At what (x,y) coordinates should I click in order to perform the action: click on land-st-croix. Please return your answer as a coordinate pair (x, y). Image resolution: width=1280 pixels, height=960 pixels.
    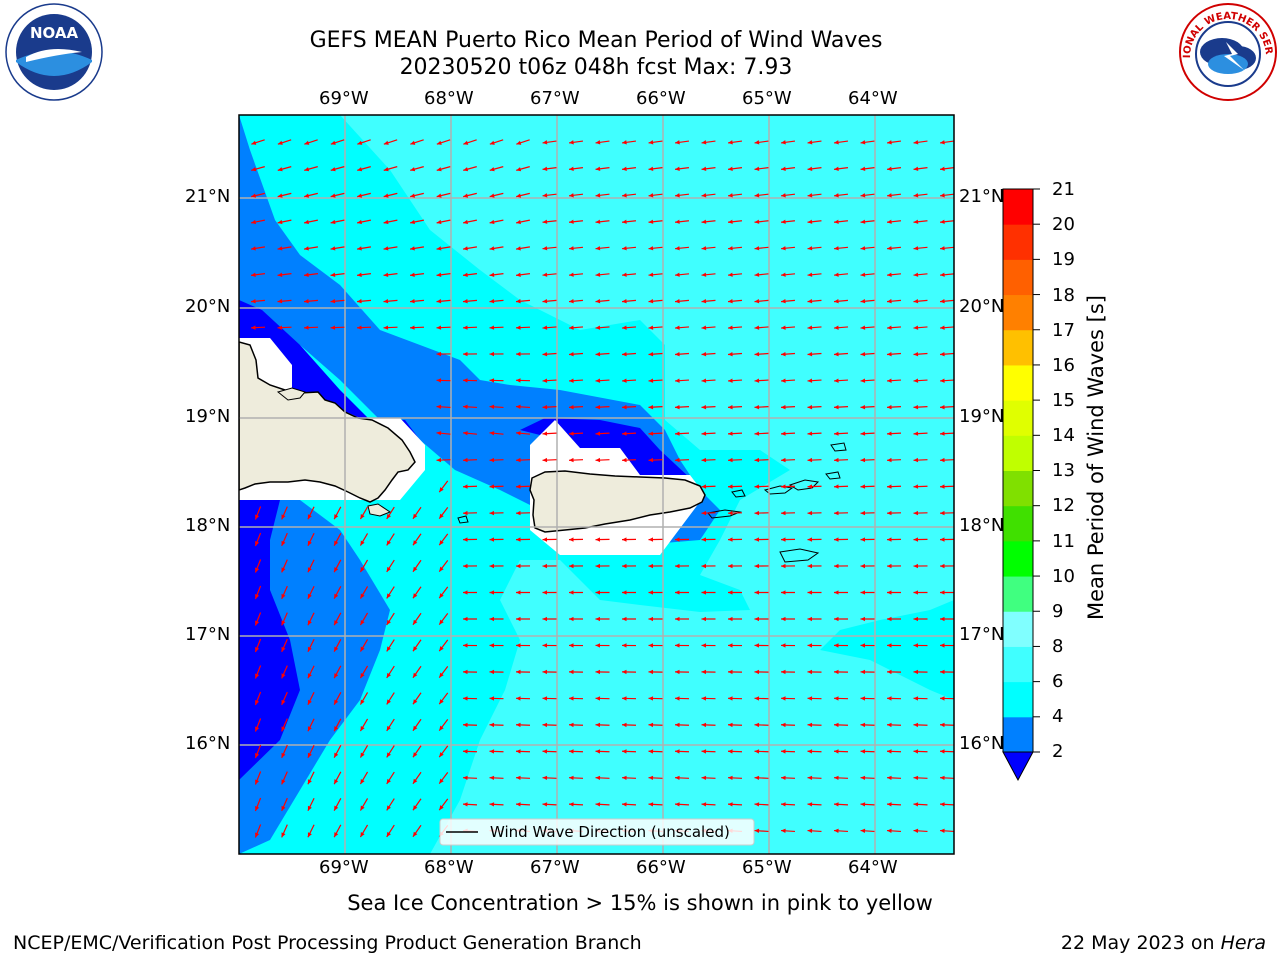
    Looking at the image, I should click on (799, 555).